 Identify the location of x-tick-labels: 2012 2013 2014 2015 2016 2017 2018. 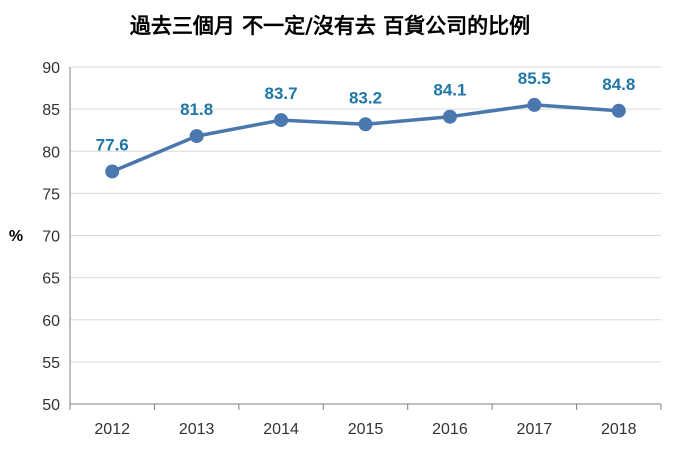
(365, 429).